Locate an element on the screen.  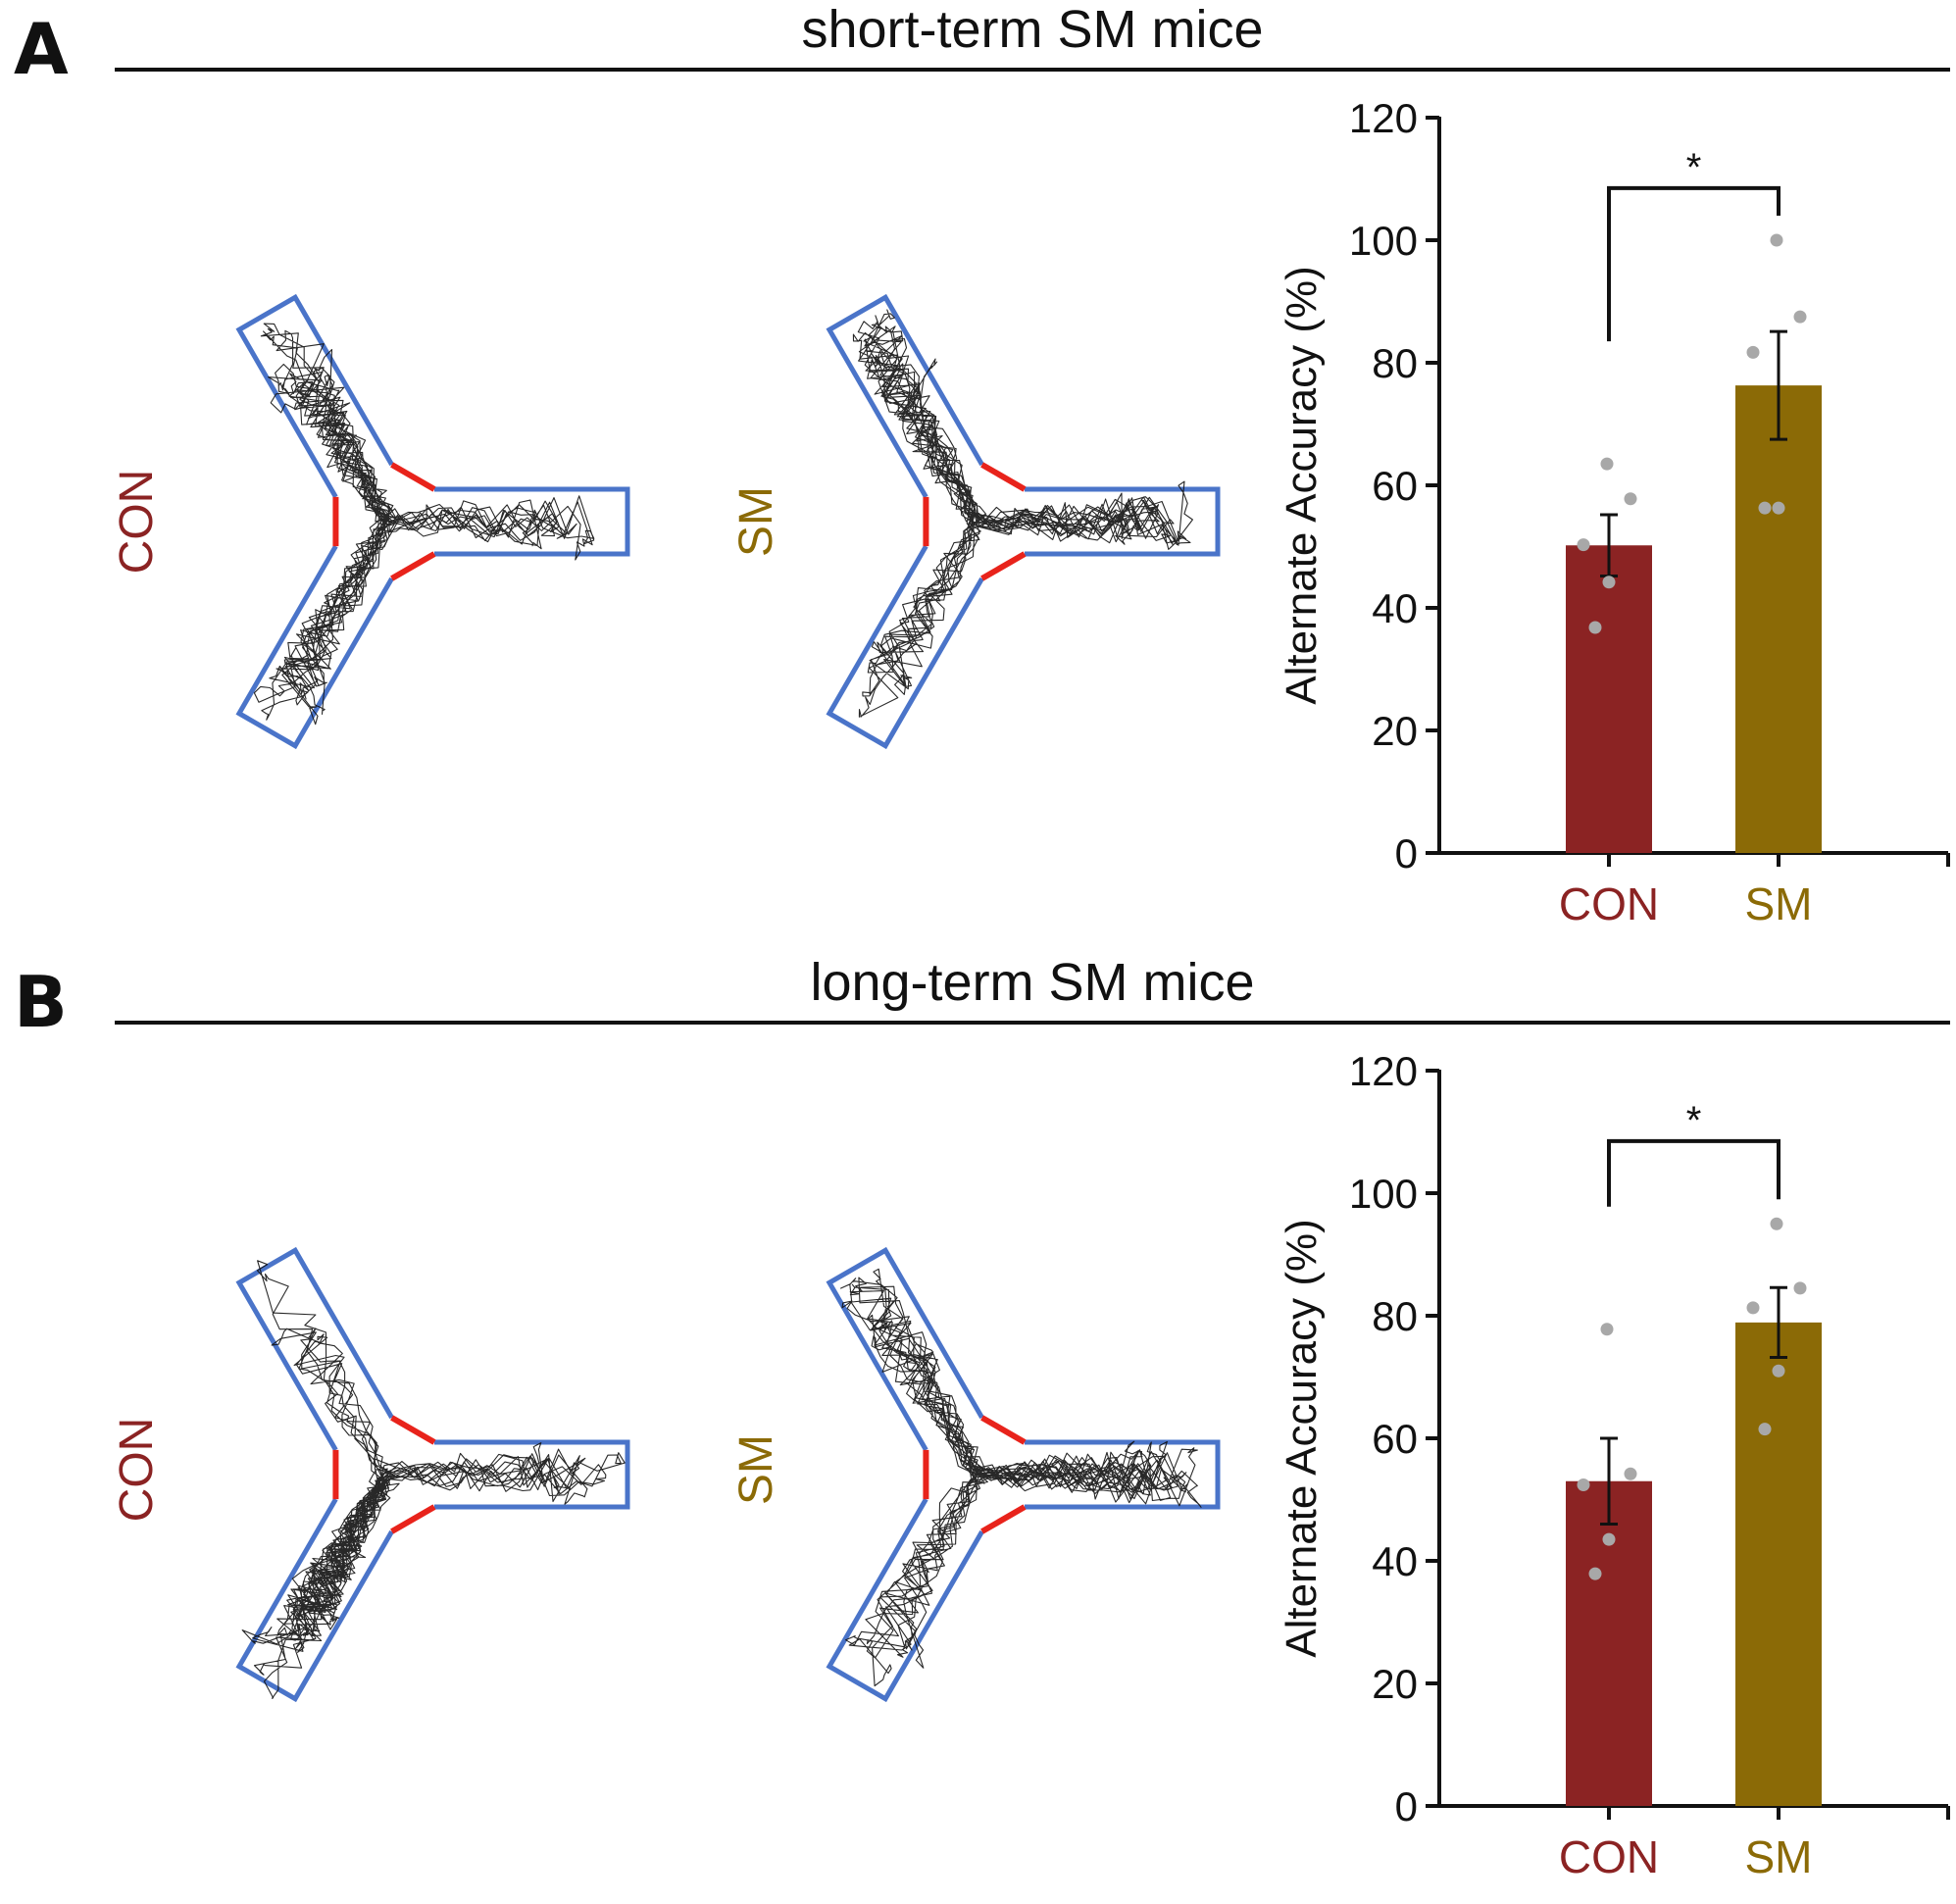
panel-letter: B is located at coordinates (41, 1002).